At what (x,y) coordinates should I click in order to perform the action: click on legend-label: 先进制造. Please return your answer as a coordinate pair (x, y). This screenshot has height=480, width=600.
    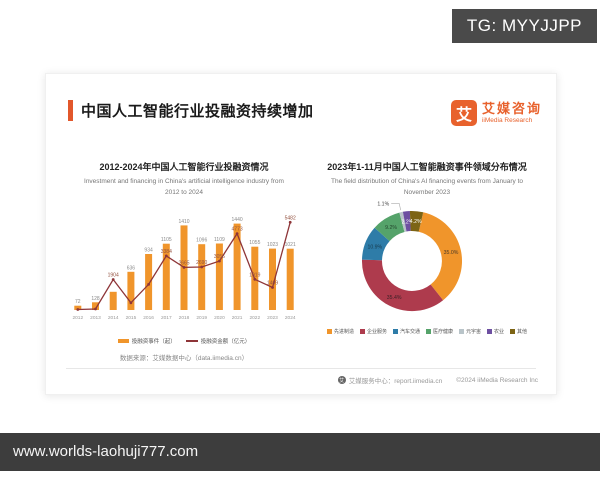
    Looking at the image, I should click on (343, 332).